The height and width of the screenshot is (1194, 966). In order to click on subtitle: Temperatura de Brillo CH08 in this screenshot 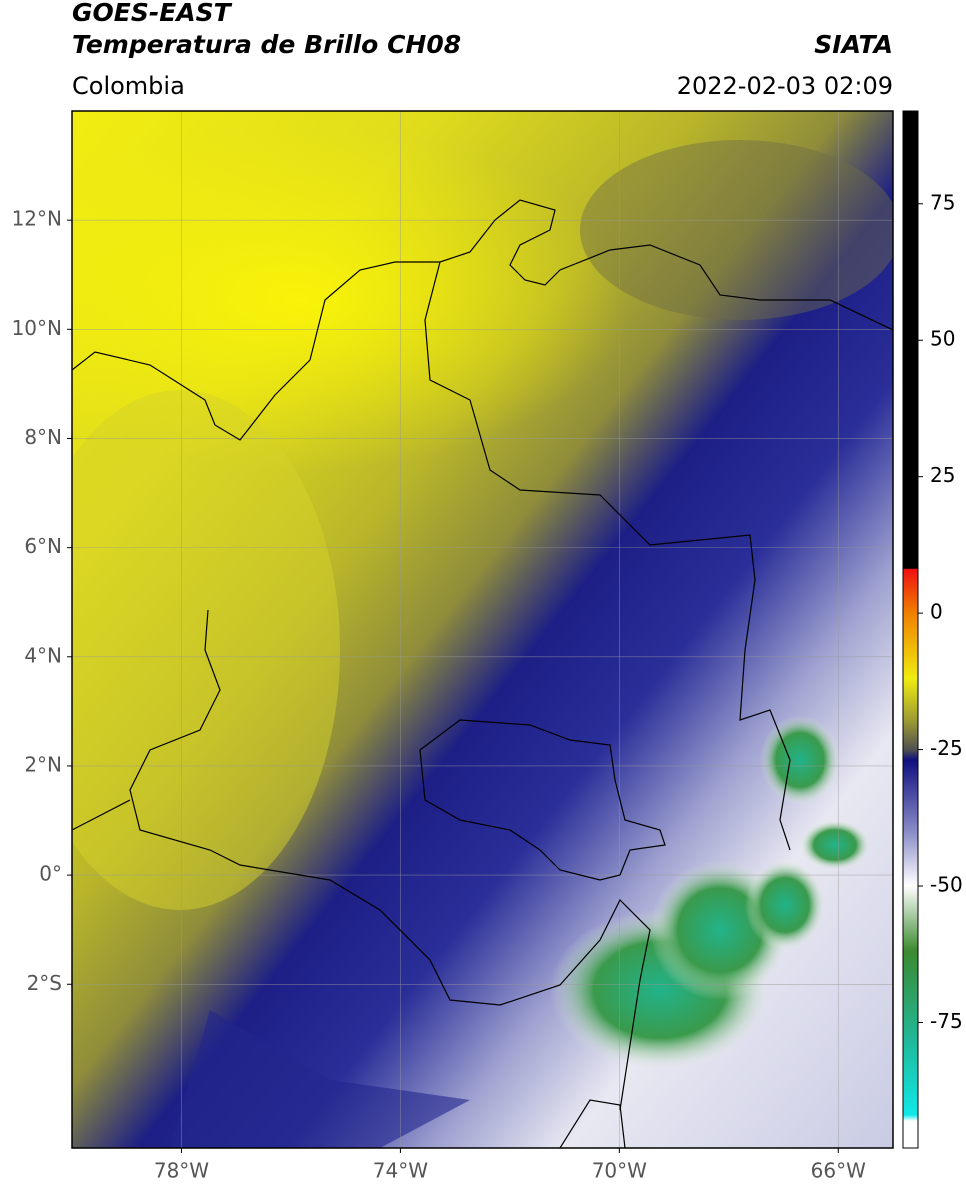, I will do `click(266, 44)`.